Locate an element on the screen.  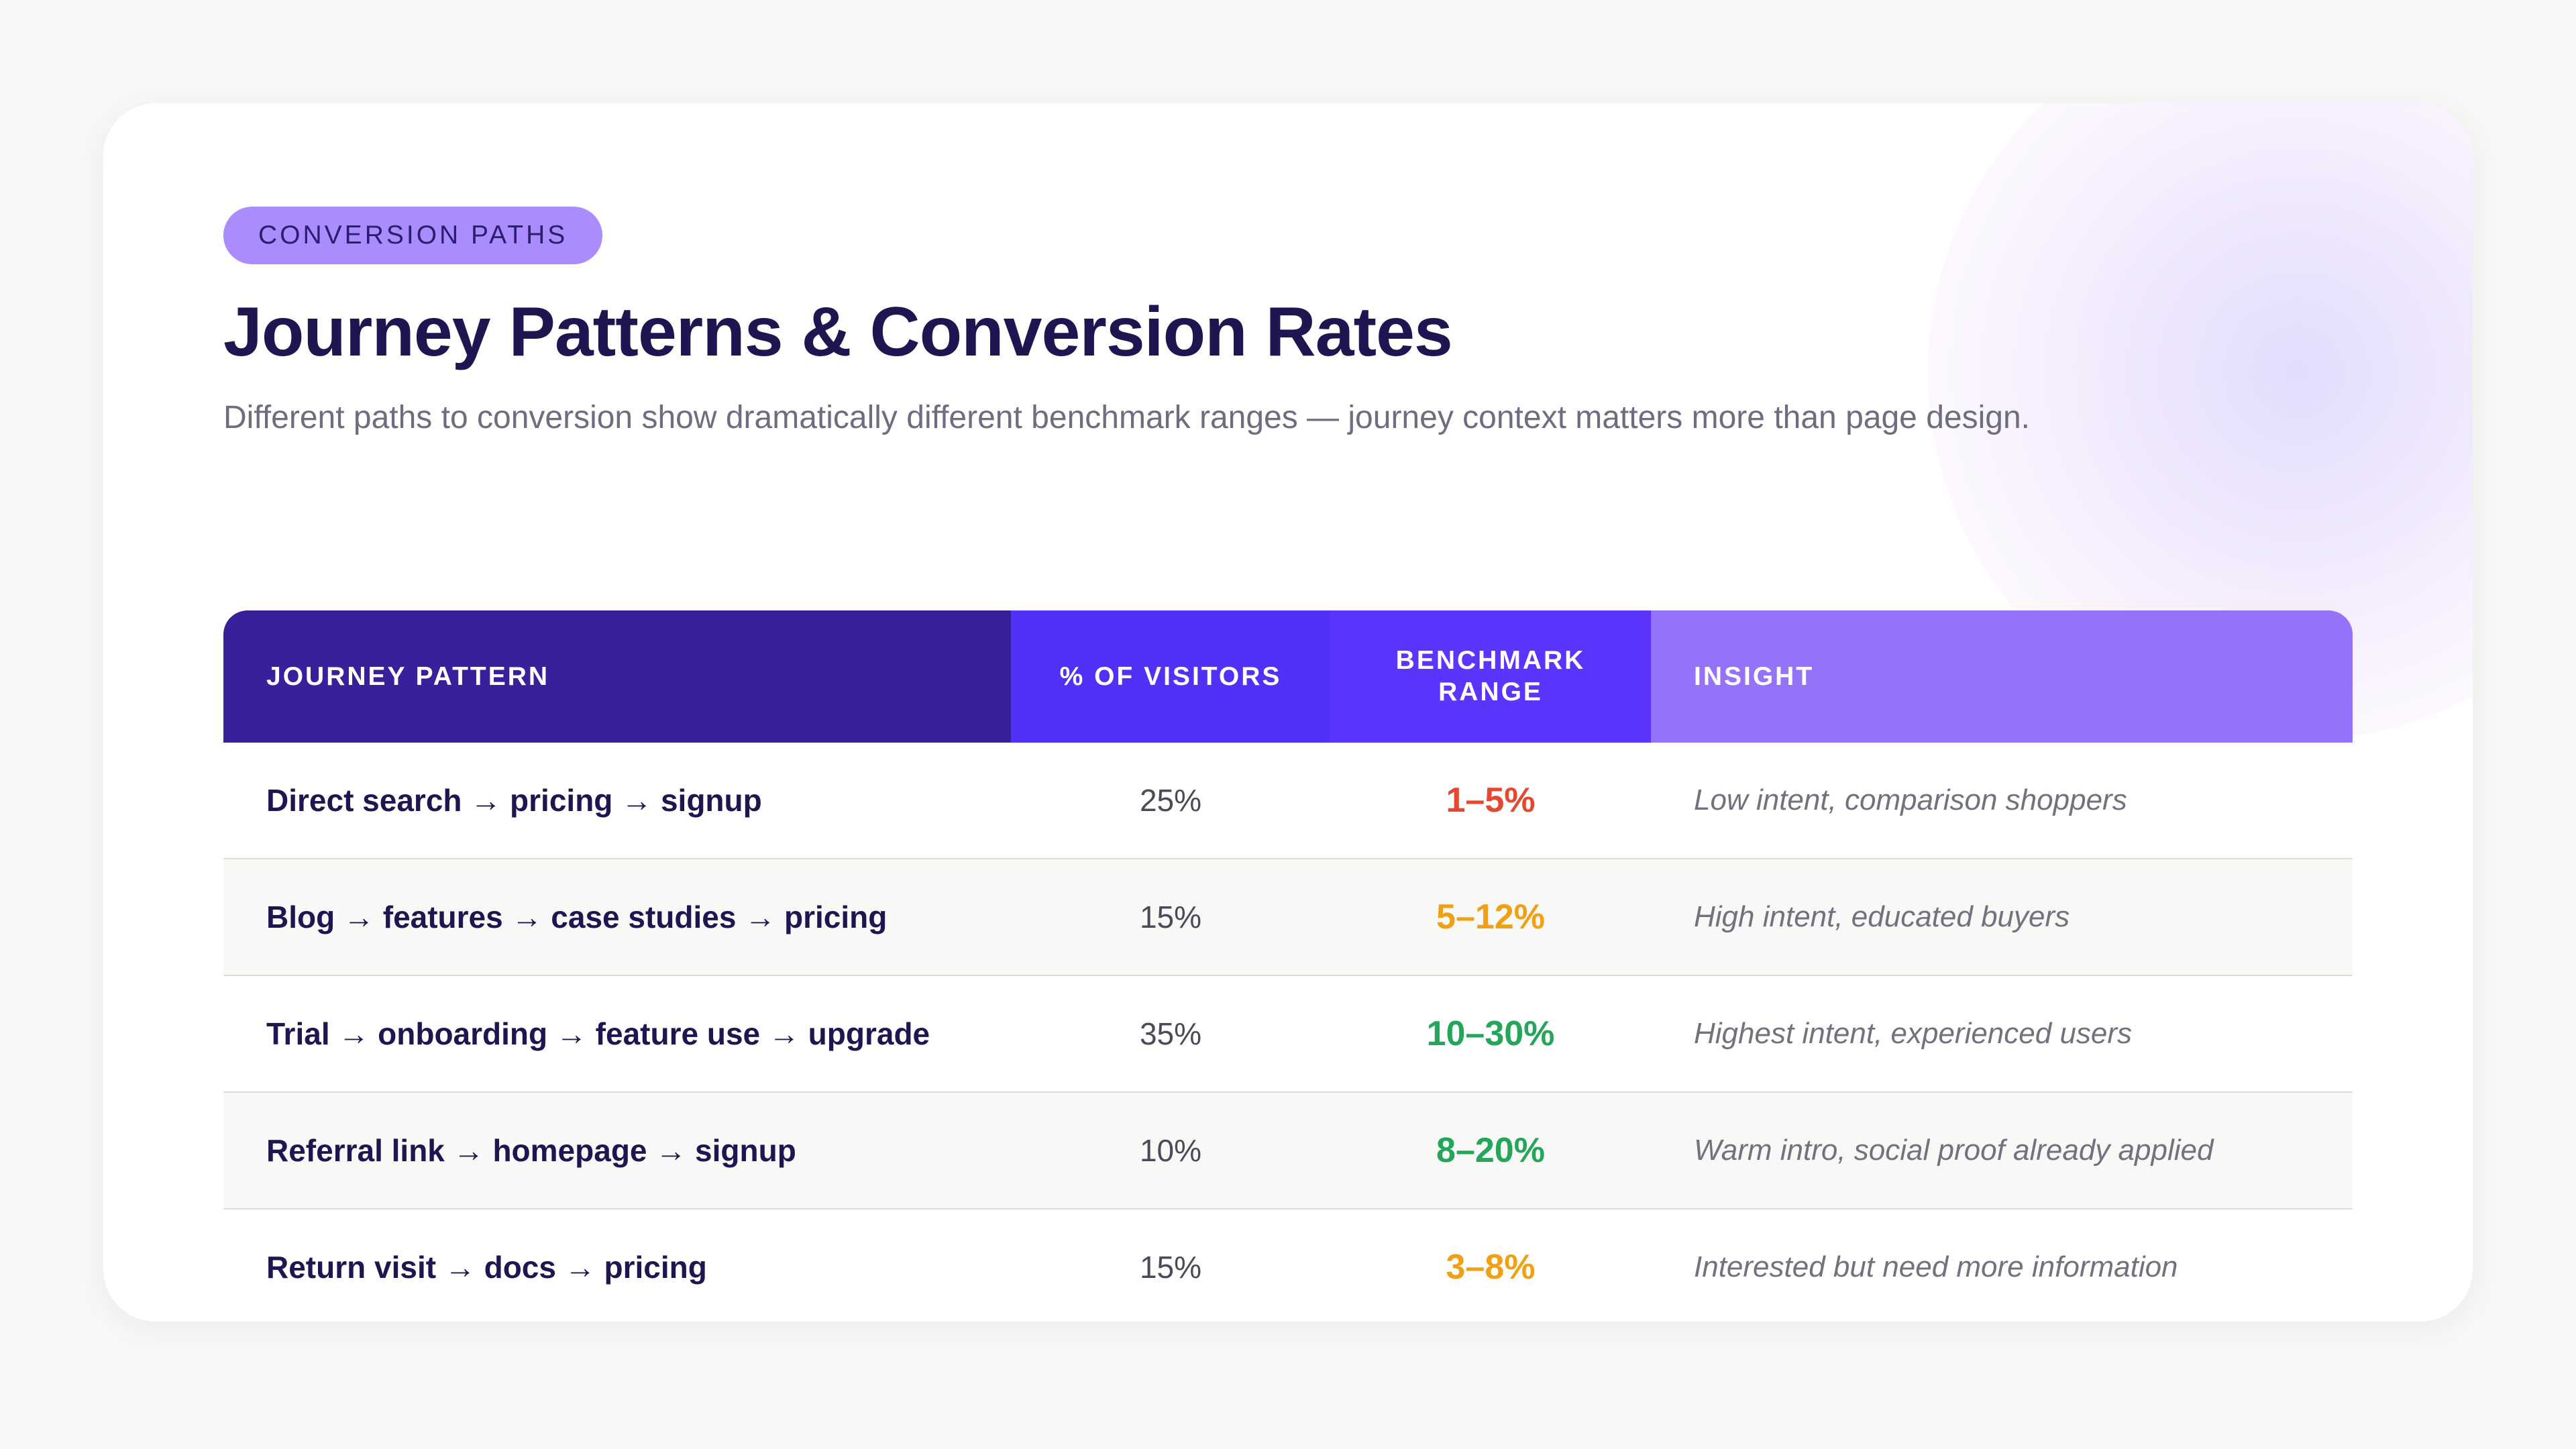
journey-cell: Direct search → pricing → signup is located at coordinates (617, 801).